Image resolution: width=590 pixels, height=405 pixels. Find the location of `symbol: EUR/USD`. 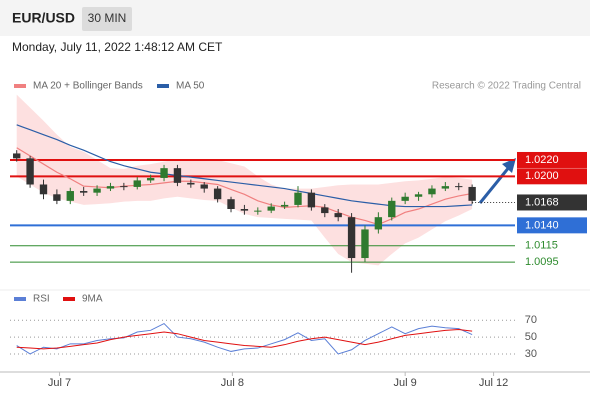

symbol: EUR/USD is located at coordinates (43, 18).